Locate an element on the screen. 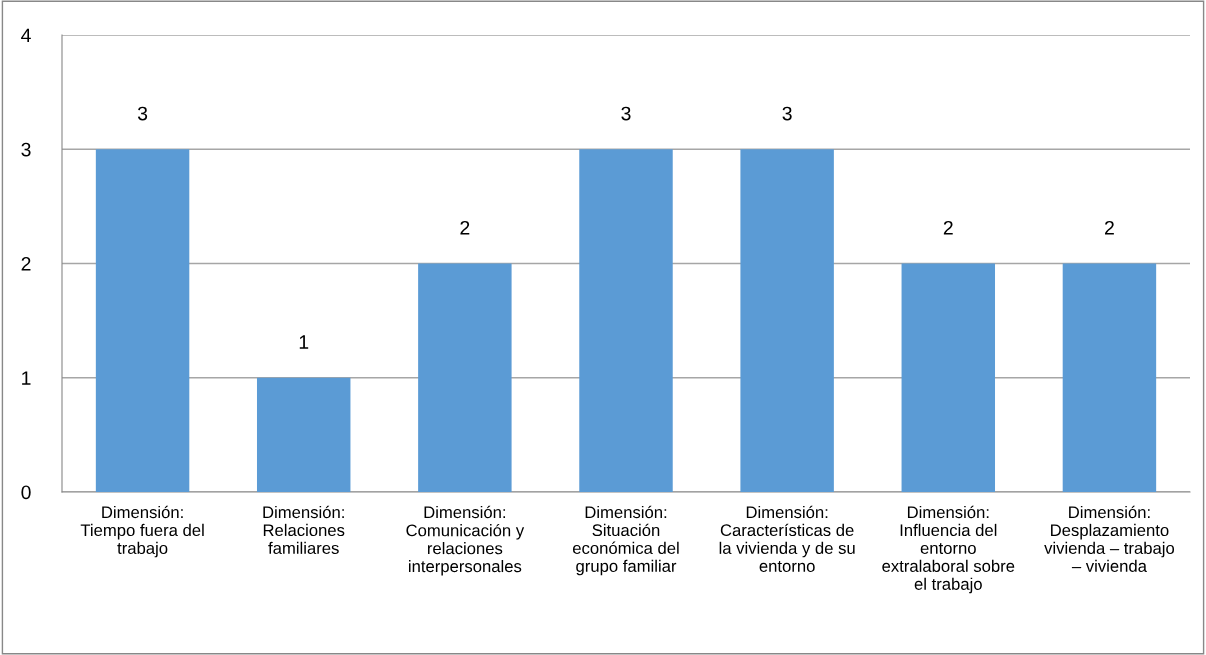 This screenshot has height=655, width=1206. x-tick-label: Dimensión: Características de la vivienda y de su entorno is located at coordinates (787, 538).